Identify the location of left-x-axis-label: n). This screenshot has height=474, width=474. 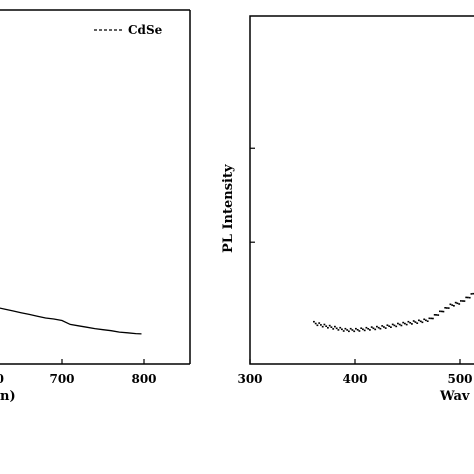
(8, 396).